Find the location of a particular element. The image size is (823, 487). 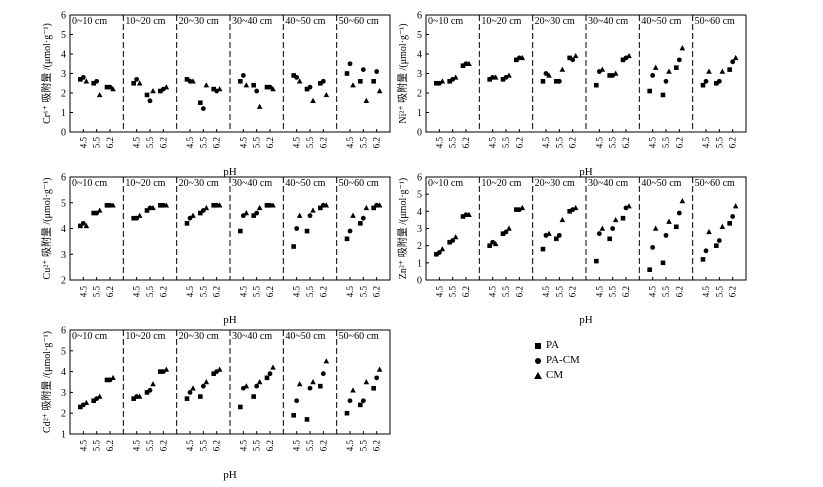

y-tick-label: 2 is located at coordinates (419, 94).